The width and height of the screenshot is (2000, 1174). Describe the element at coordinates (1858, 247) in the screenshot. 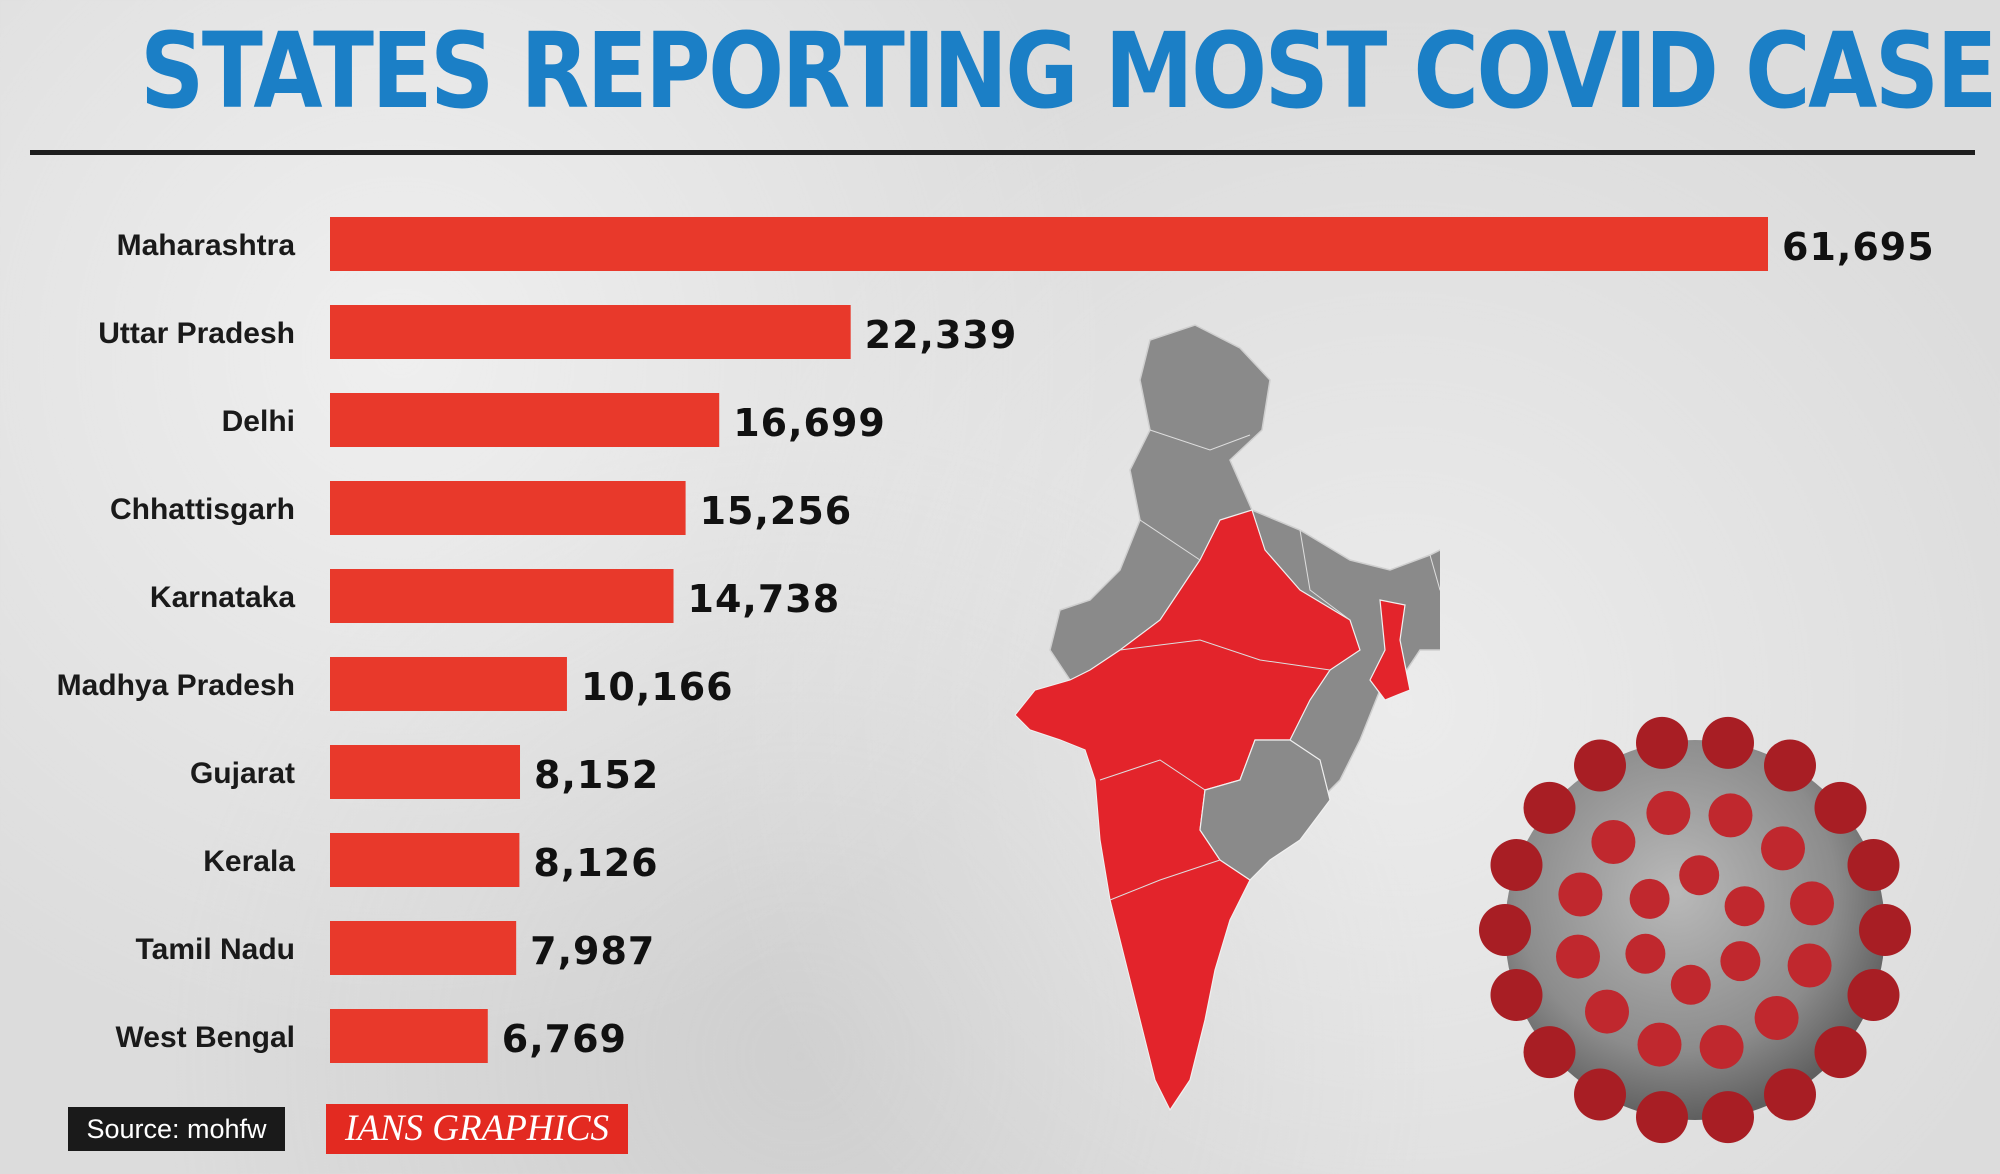

I see `value-label: 61,695` at that location.